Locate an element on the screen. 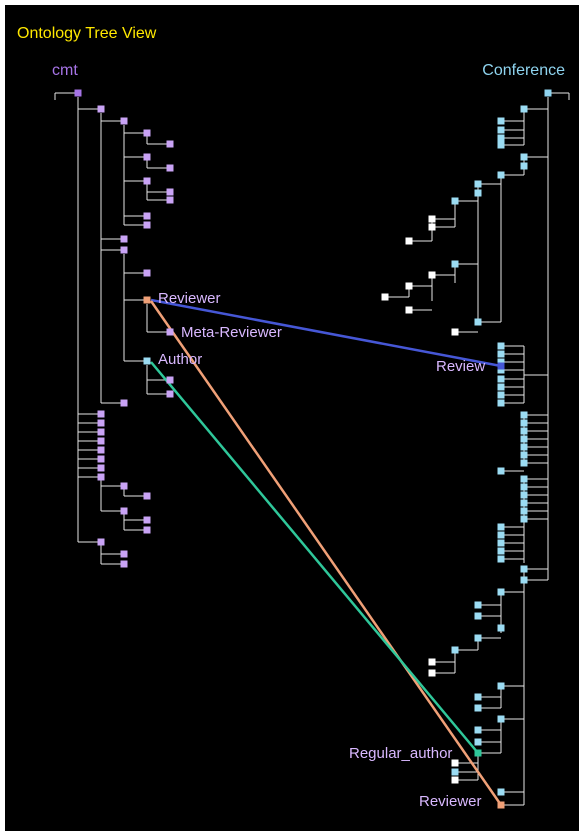  right-root-node is located at coordinates (548, 93).